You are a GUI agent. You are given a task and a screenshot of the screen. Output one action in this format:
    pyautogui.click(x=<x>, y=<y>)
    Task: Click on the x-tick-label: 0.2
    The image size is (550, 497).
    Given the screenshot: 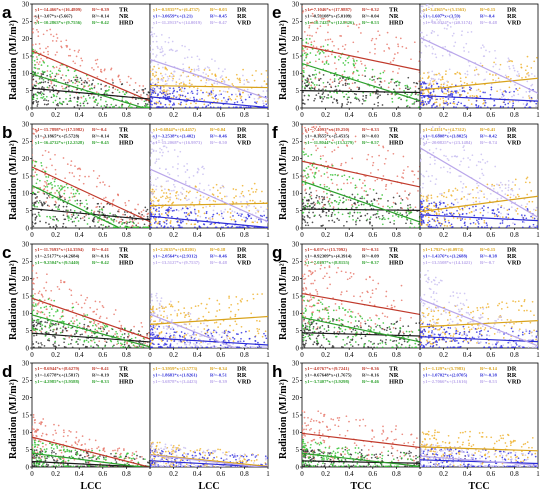 What is the action you would take?
    pyautogui.click(x=55, y=115)
    